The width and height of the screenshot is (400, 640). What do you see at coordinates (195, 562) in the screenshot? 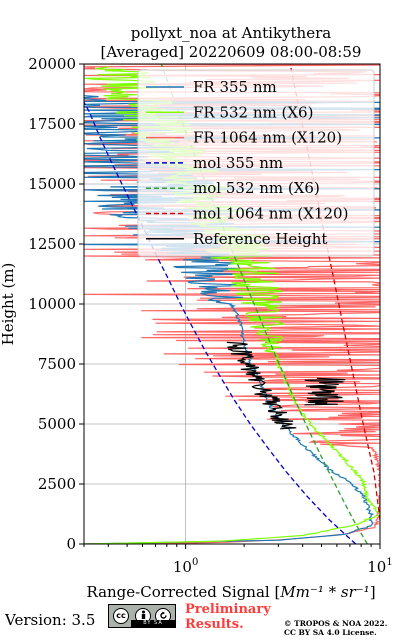
I see `x-tick-exponent: 0` at bounding box center [195, 562].